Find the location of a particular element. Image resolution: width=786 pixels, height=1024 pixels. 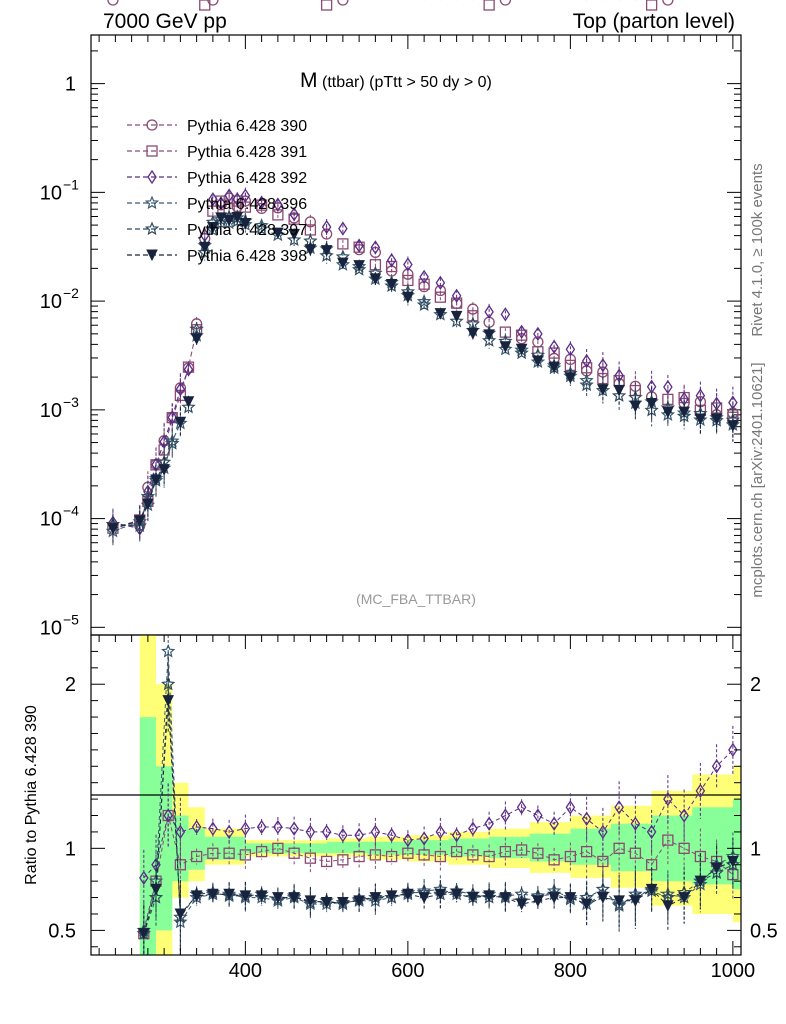

y-tick-exponent: −1 is located at coordinates (71, 184).